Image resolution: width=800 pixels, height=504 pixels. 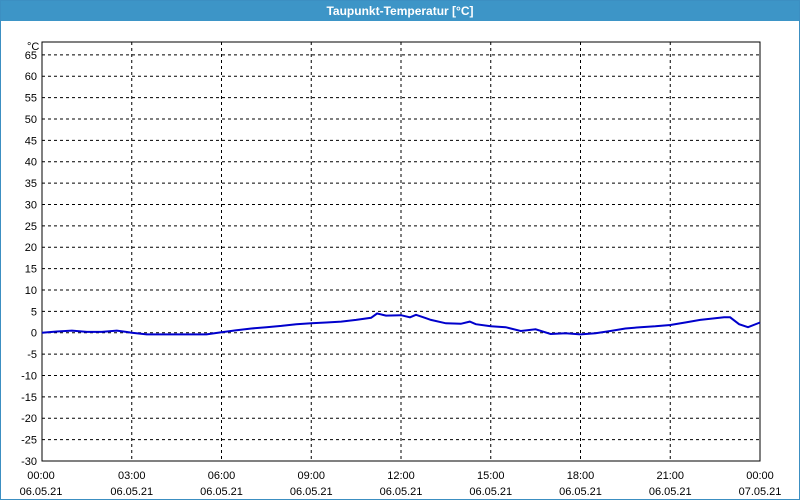 What do you see at coordinates (670, 476) in the screenshot?
I see `x-tick-time-label: 21:00` at bounding box center [670, 476].